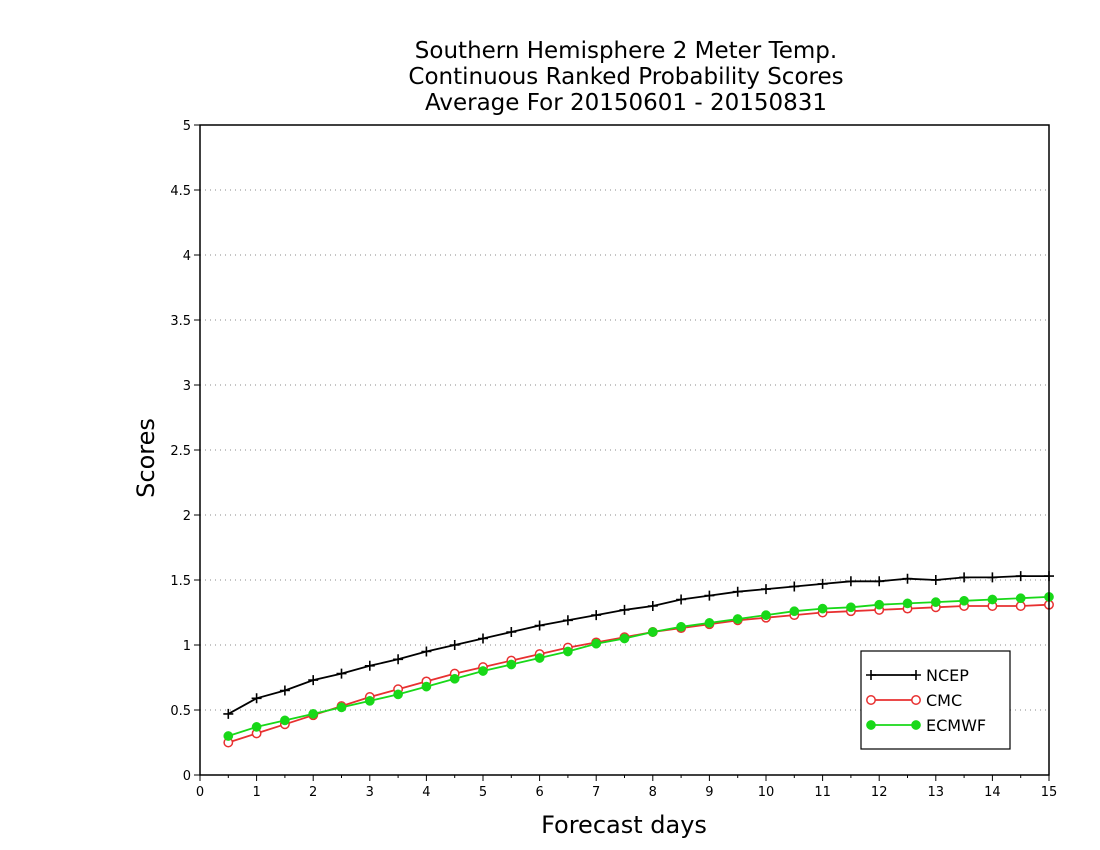 Image resolution: width=1100 pixels, height=850 pixels. Describe the element at coordinates (180, 711) in the screenshot. I see `y-tick-label: 0.5` at that location.